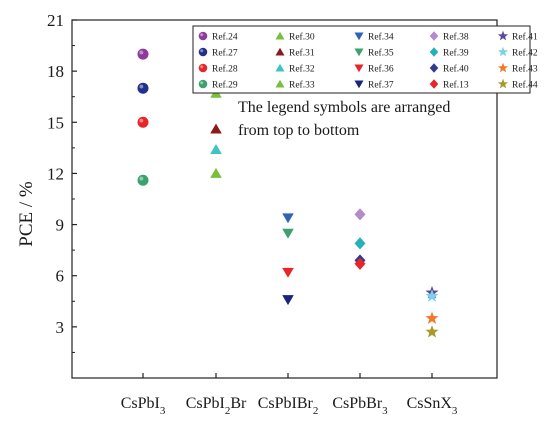 Image resolution: width=557 pixels, height=421 pixels. What do you see at coordinates (456, 37) in the screenshot?
I see `legend-label: Ref.38` at bounding box center [456, 37].